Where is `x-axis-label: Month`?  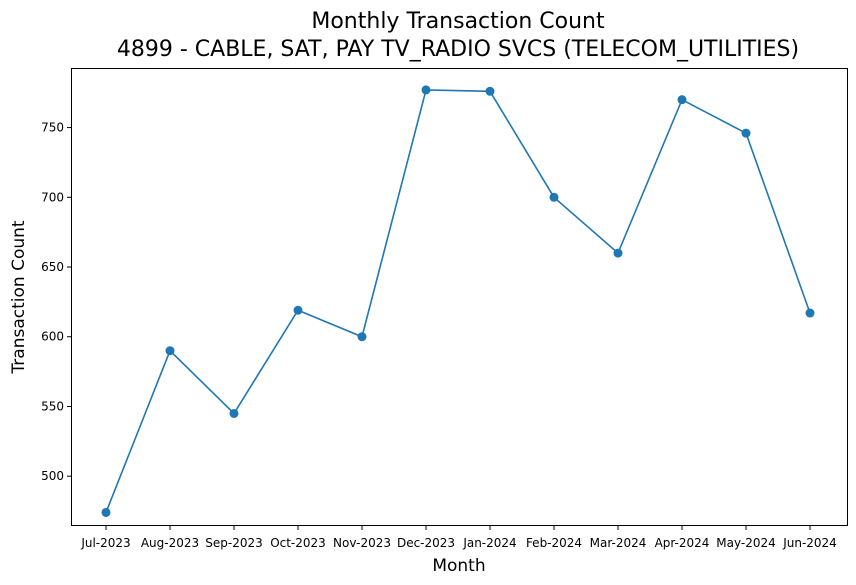 x-axis-label: Month is located at coordinates (458, 566).